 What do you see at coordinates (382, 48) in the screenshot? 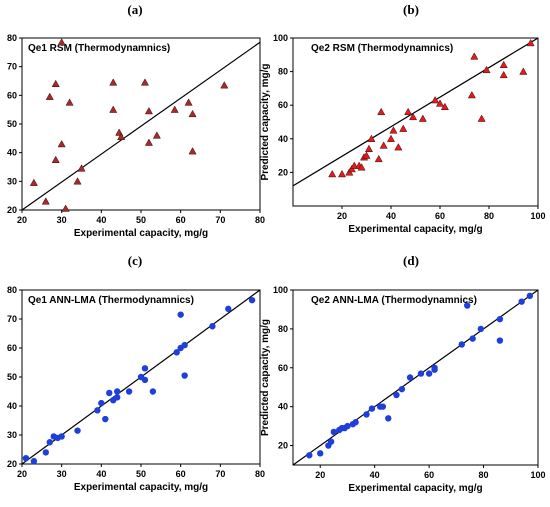
I see `plot-title: Qe2 RSM (Thermodynamnics)` at bounding box center [382, 48].